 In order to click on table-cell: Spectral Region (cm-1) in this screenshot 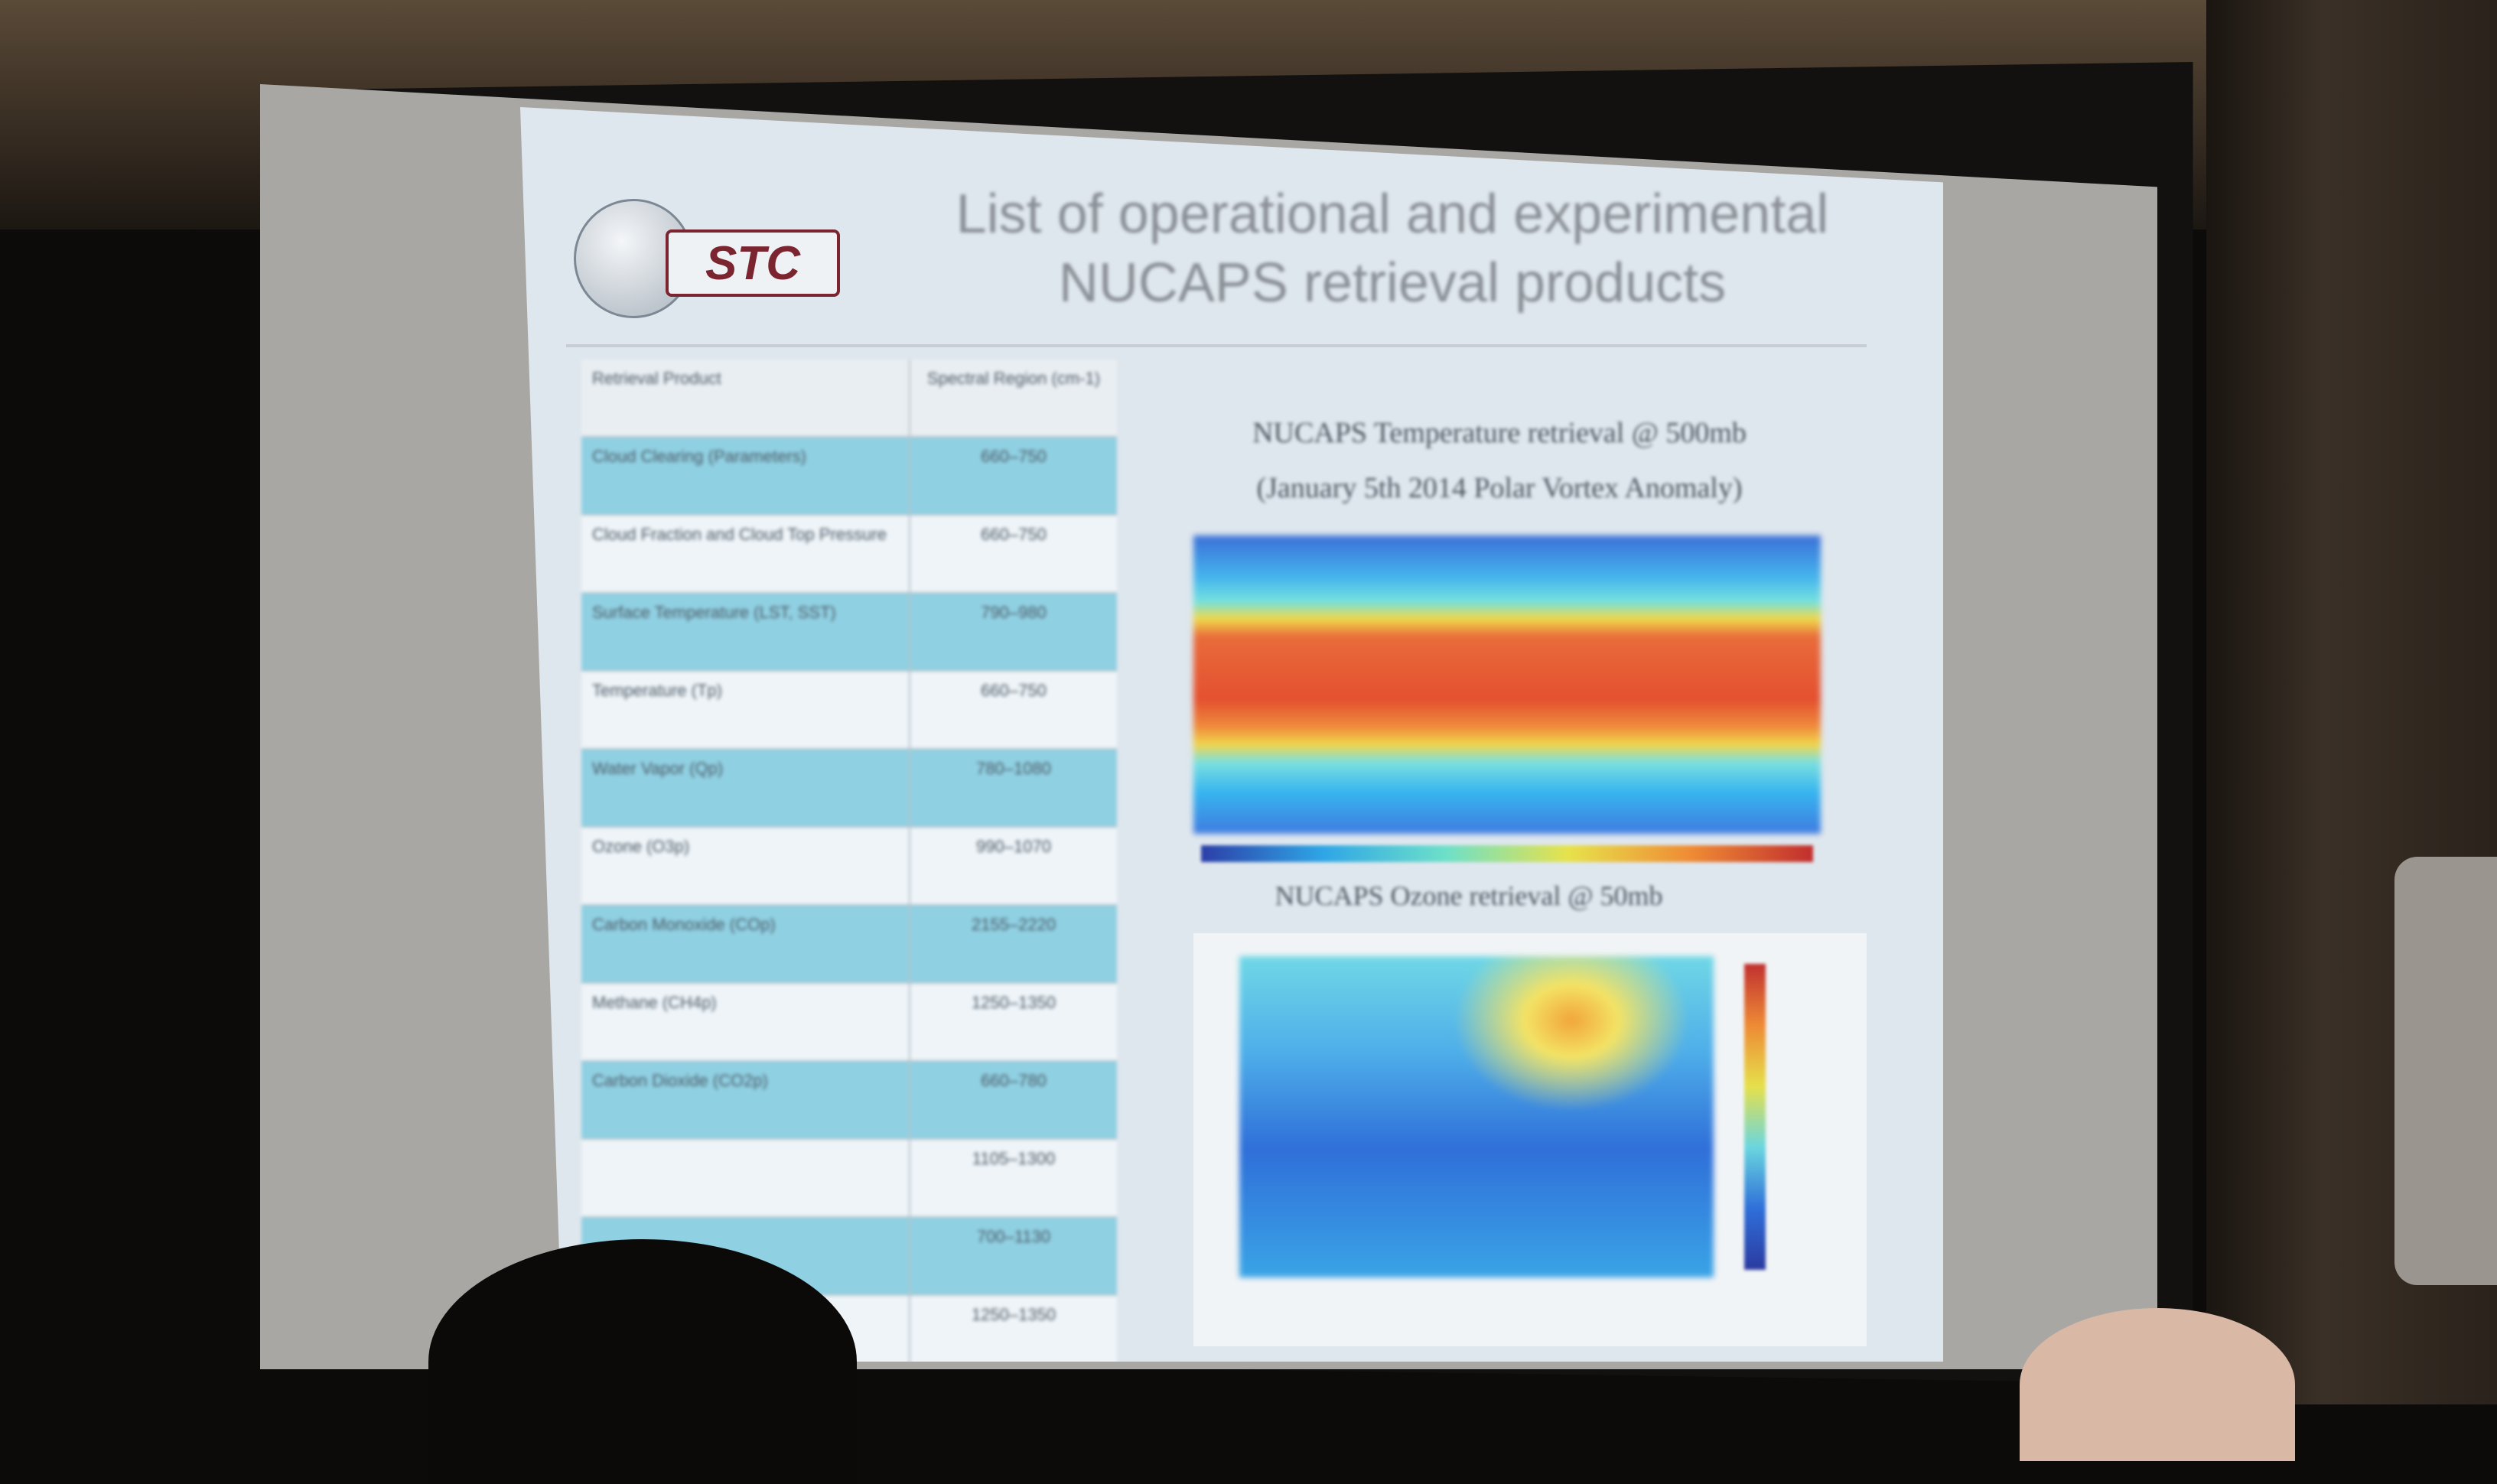, I will do `click(1014, 378)`.